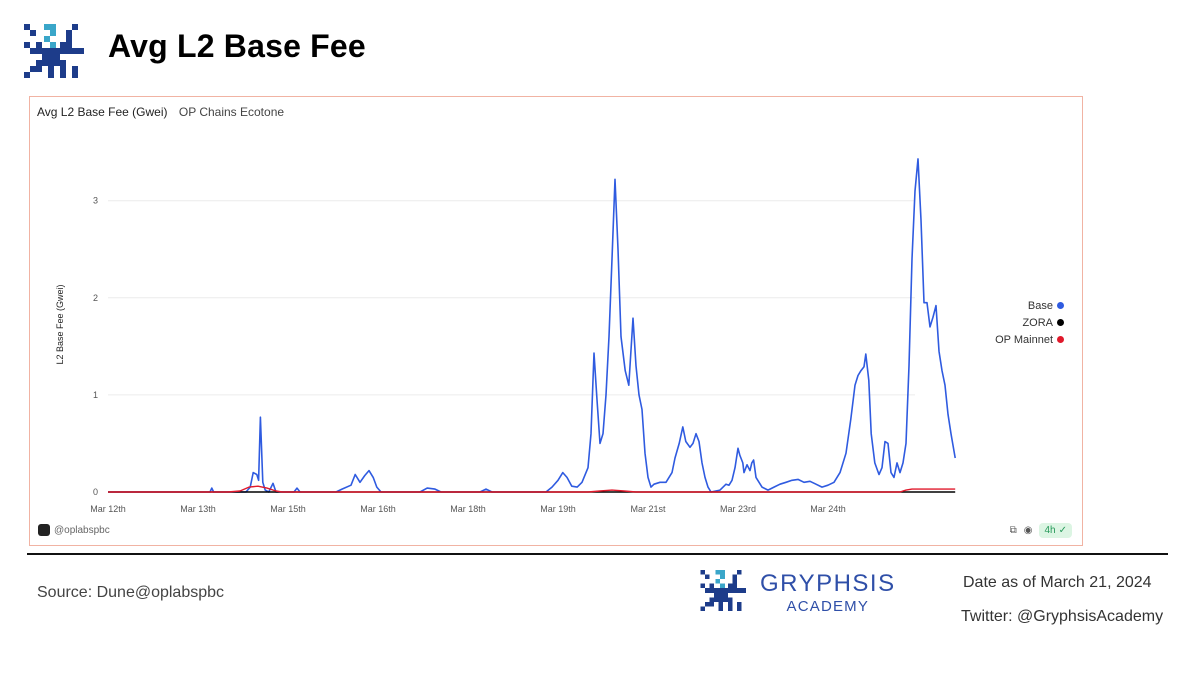 The image size is (1200, 675). What do you see at coordinates (44, 530) in the screenshot?
I see `dune-logo-icon` at bounding box center [44, 530].